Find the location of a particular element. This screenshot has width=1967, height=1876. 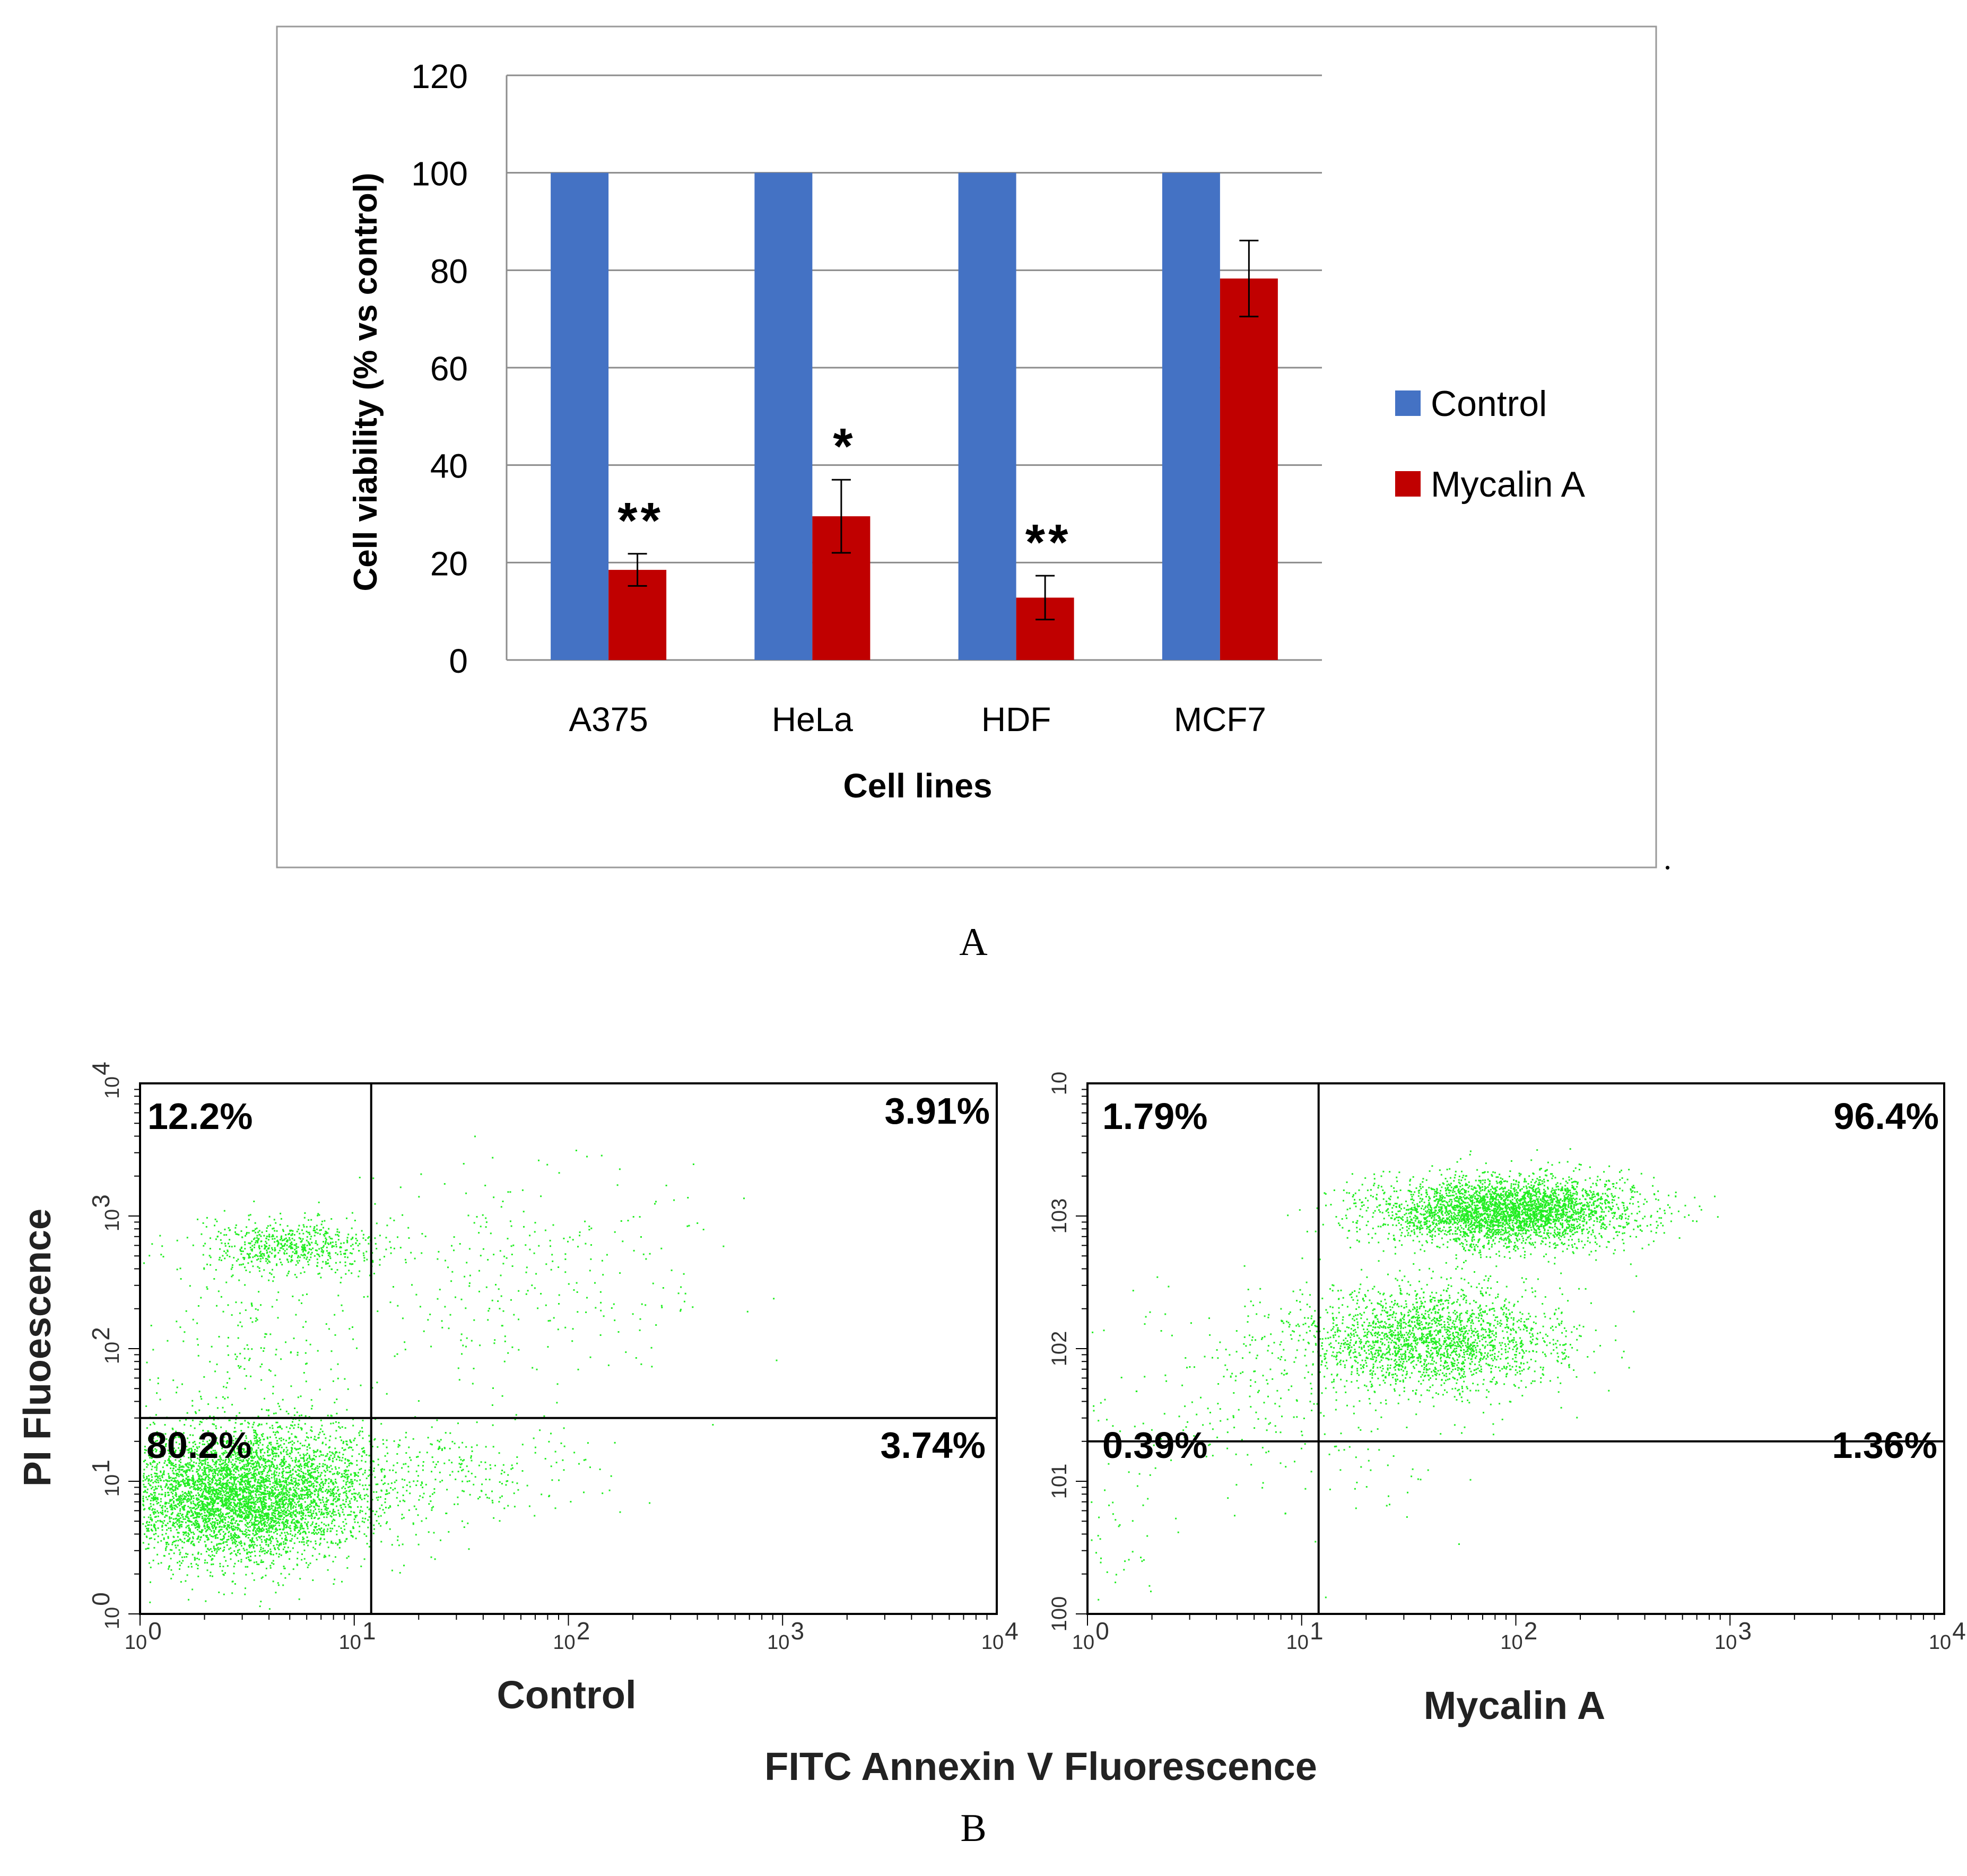

quadrant-upper-left-label: 1.79% is located at coordinates (1154, 1116).